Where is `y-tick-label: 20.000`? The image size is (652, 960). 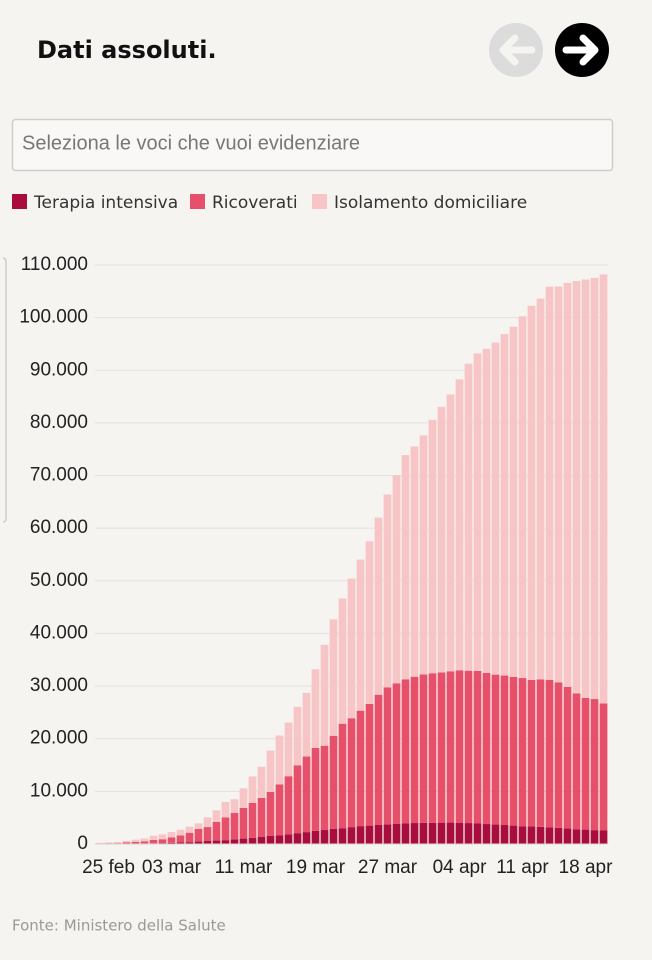
y-tick-label: 20.000 is located at coordinates (59, 738).